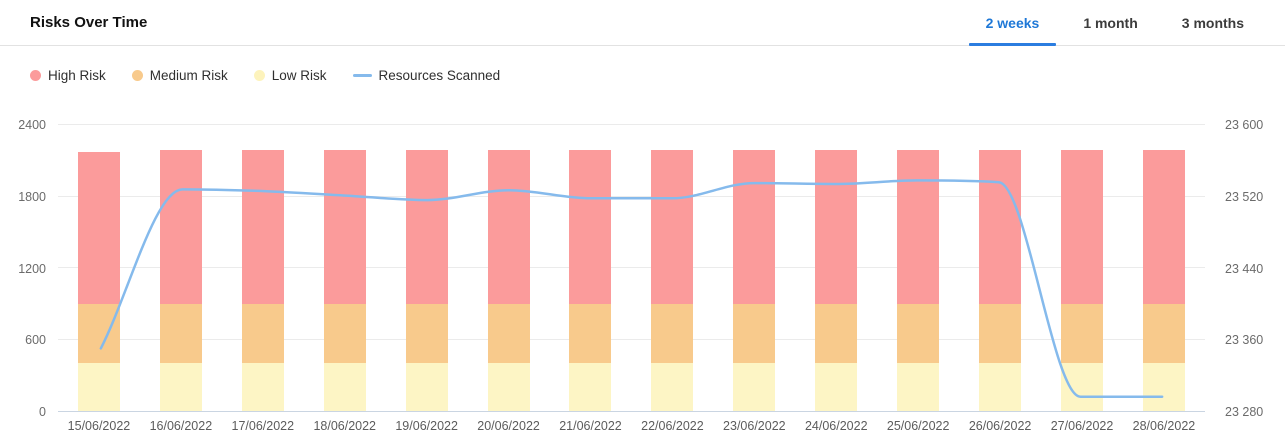 The height and width of the screenshot is (443, 1285). Describe the element at coordinates (181, 426) in the screenshot. I see `x-axis-label: 16/06/2022` at that location.